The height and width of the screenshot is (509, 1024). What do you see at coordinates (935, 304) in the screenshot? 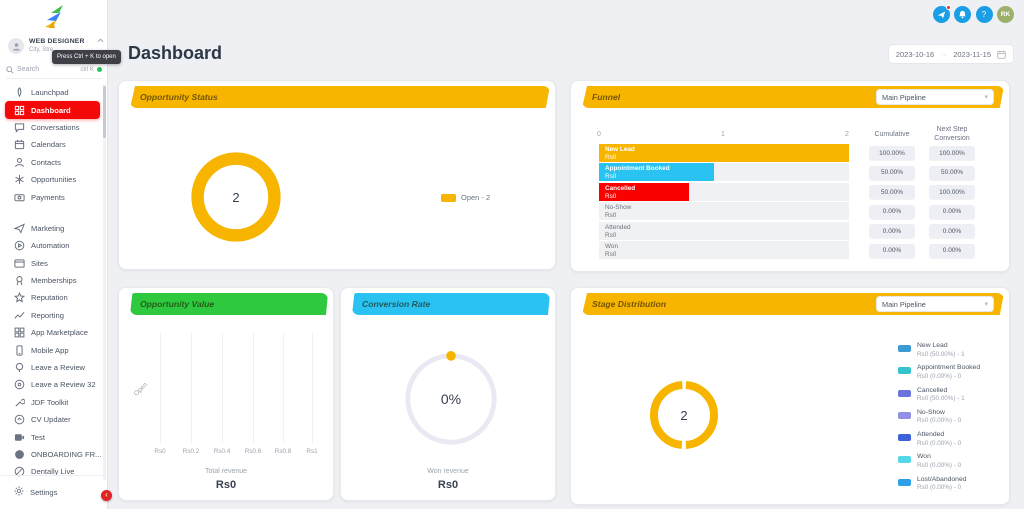
I see `stage-pipeline-select: Main Pipeline ▾` at bounding box center [935, 304].